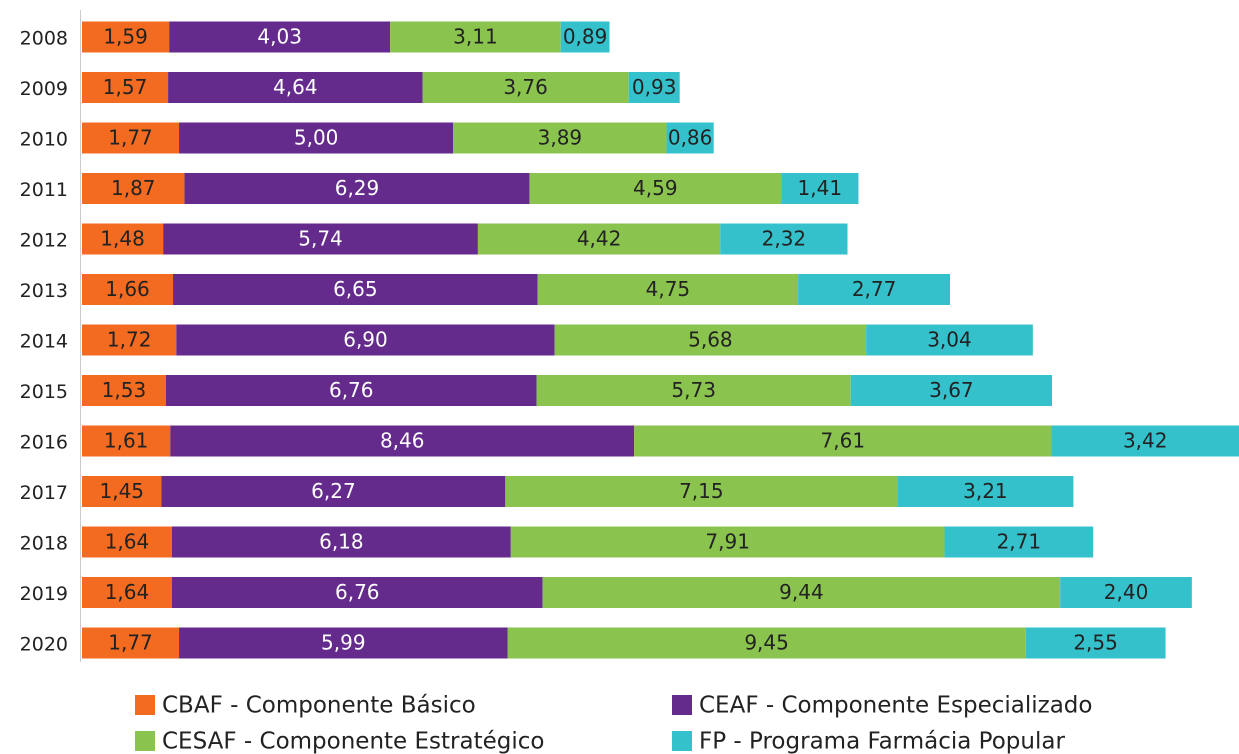  I want to click on y-tick-label: 2015, so click(44, 392).